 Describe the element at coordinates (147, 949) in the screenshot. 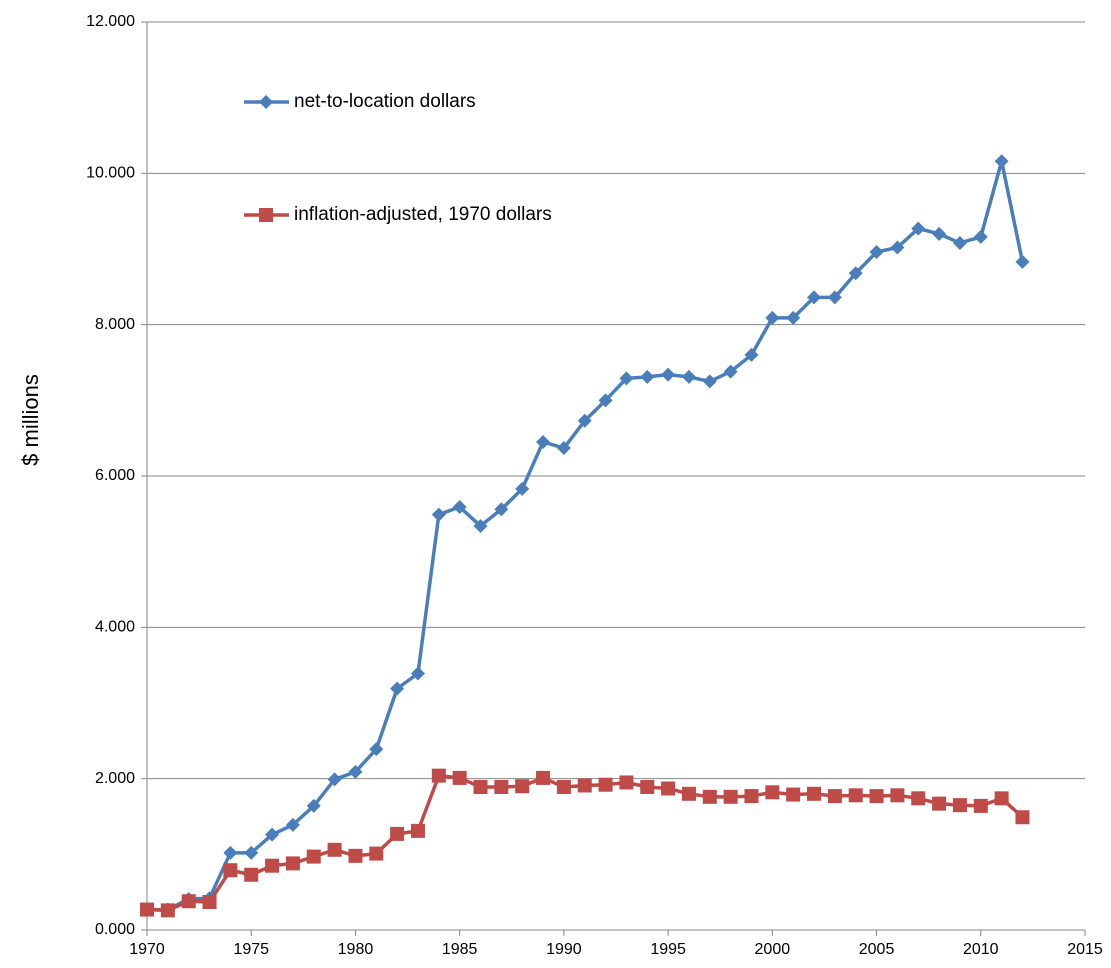

I see `x-tick-label: 1970` at that location.